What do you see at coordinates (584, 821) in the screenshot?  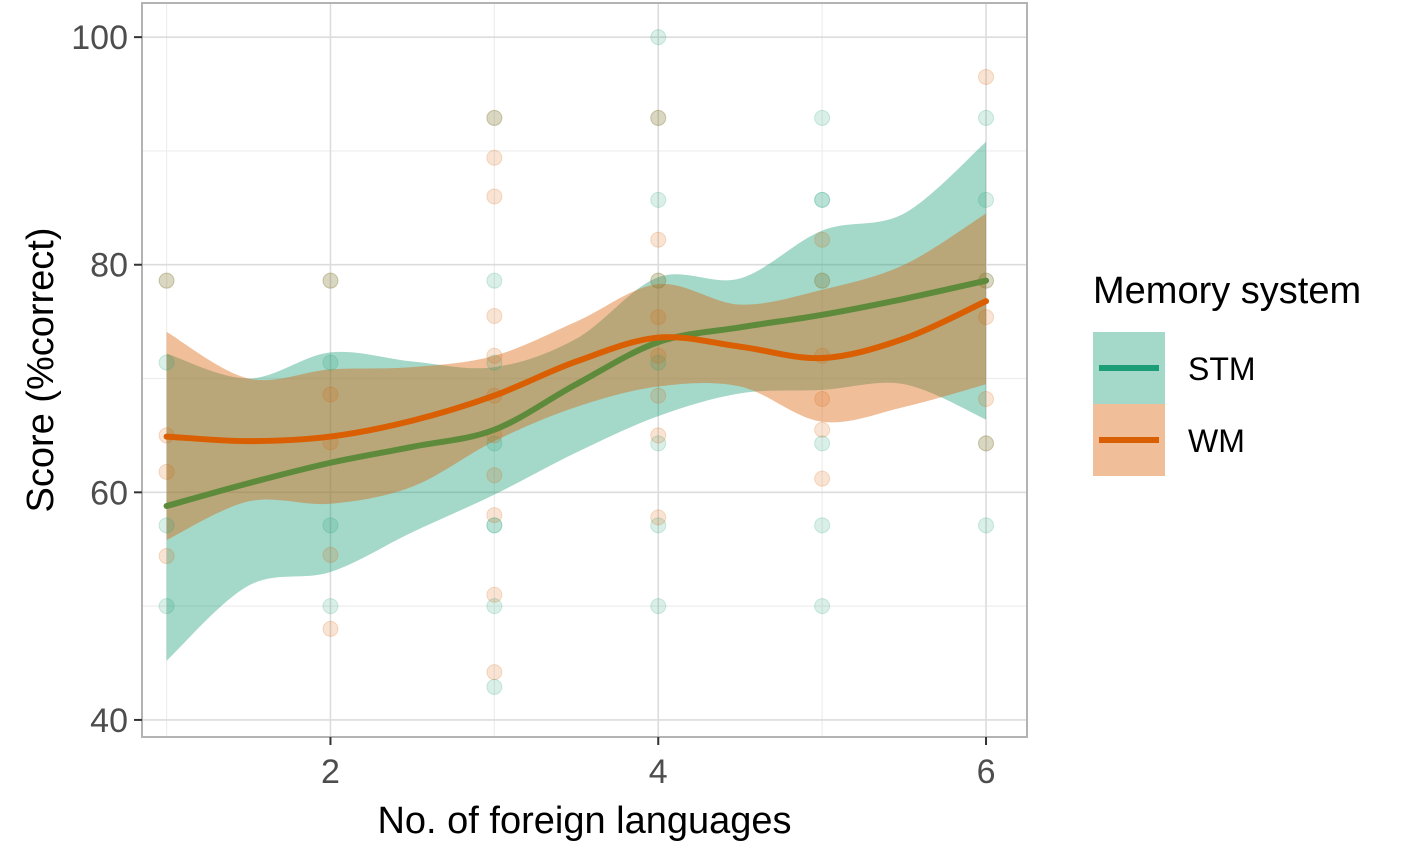 I see `x-axis-title: No. of foreign languages` at bounding box center [584, 821].